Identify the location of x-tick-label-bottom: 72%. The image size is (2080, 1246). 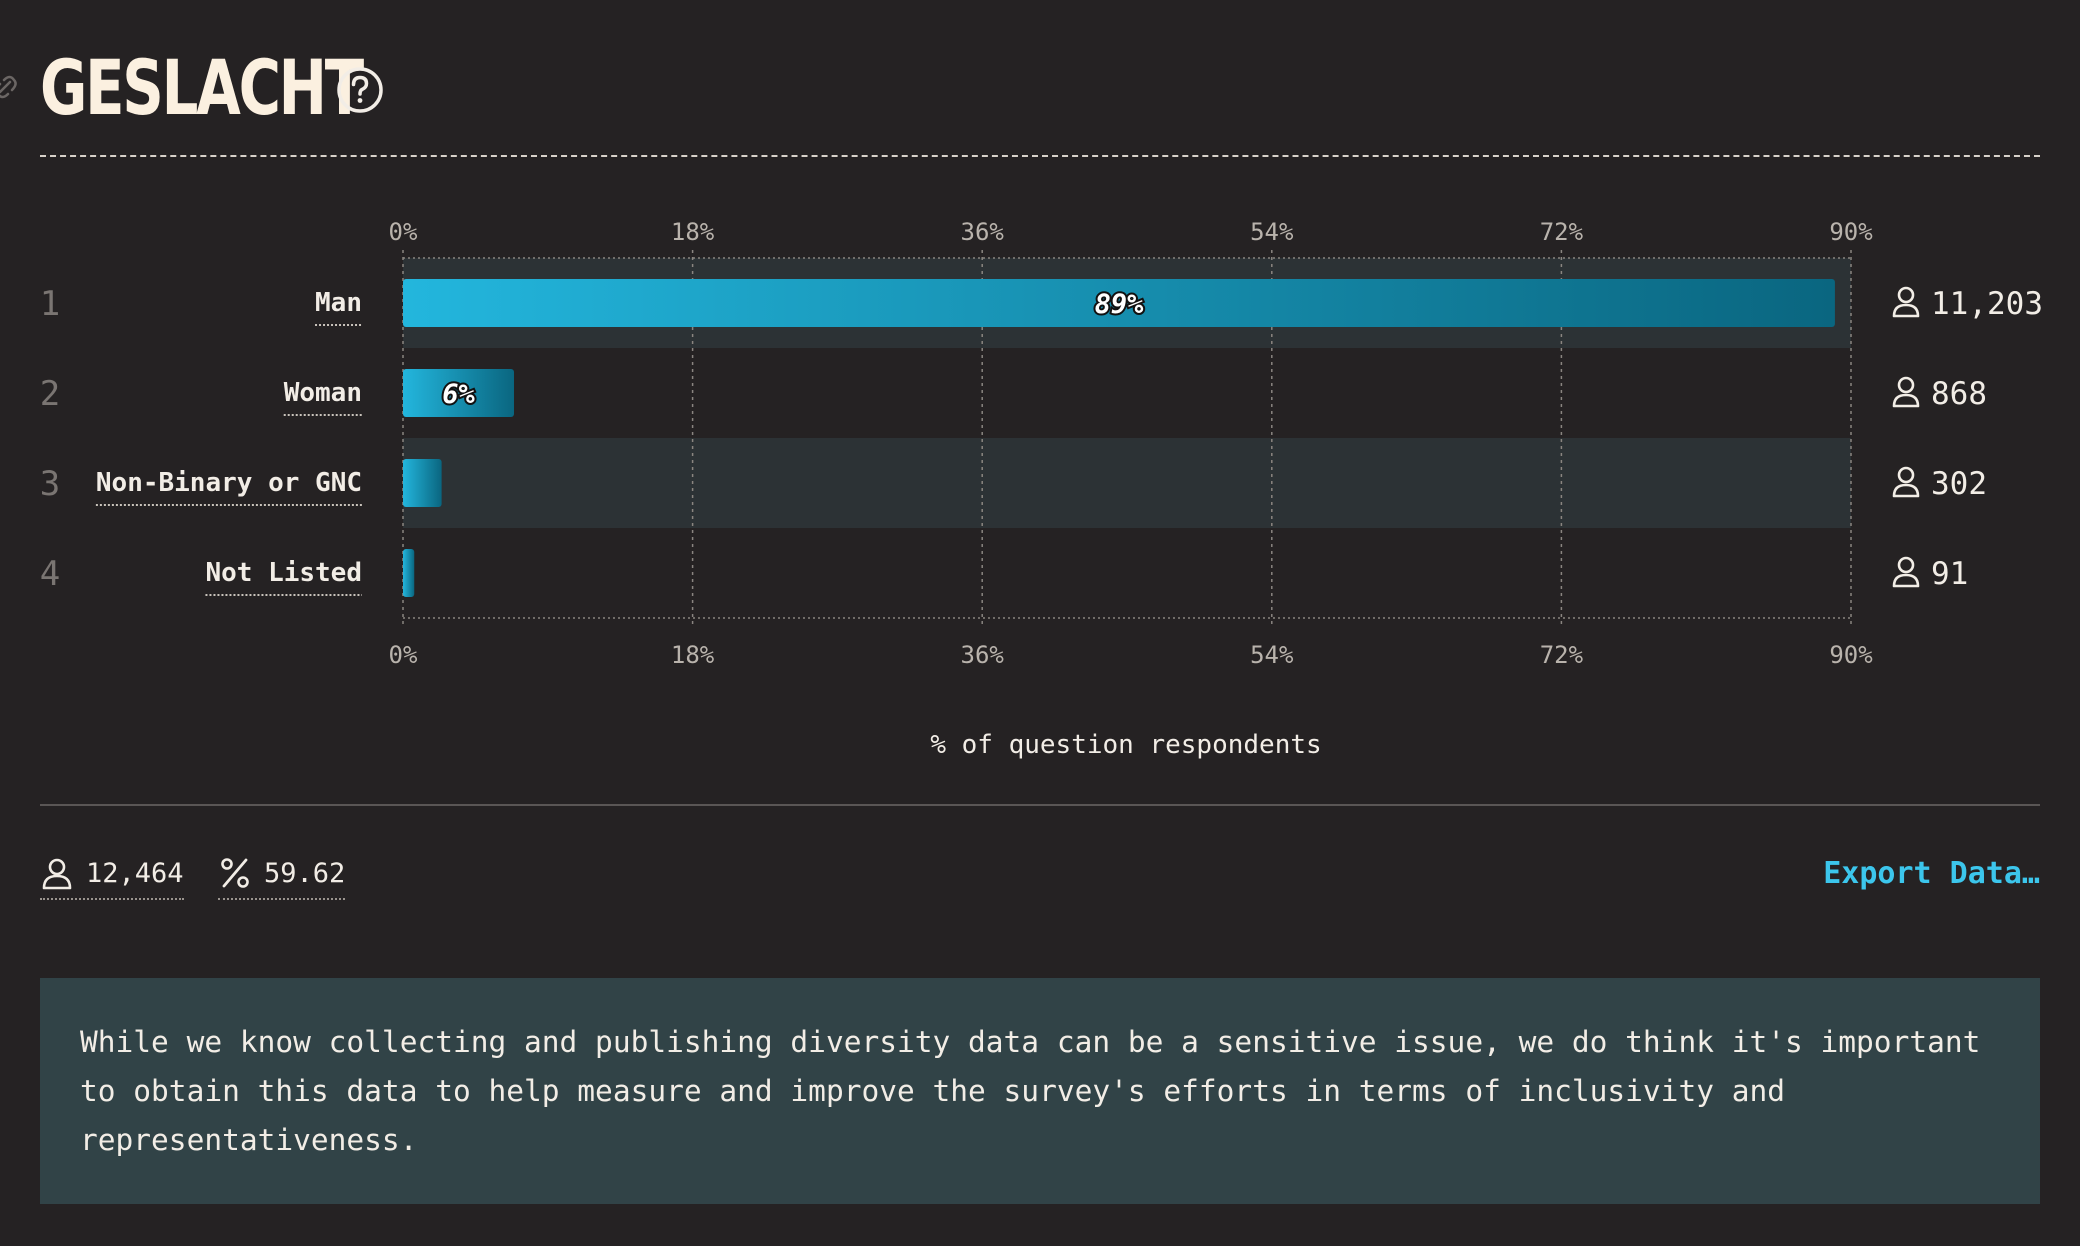
(1562, 655).